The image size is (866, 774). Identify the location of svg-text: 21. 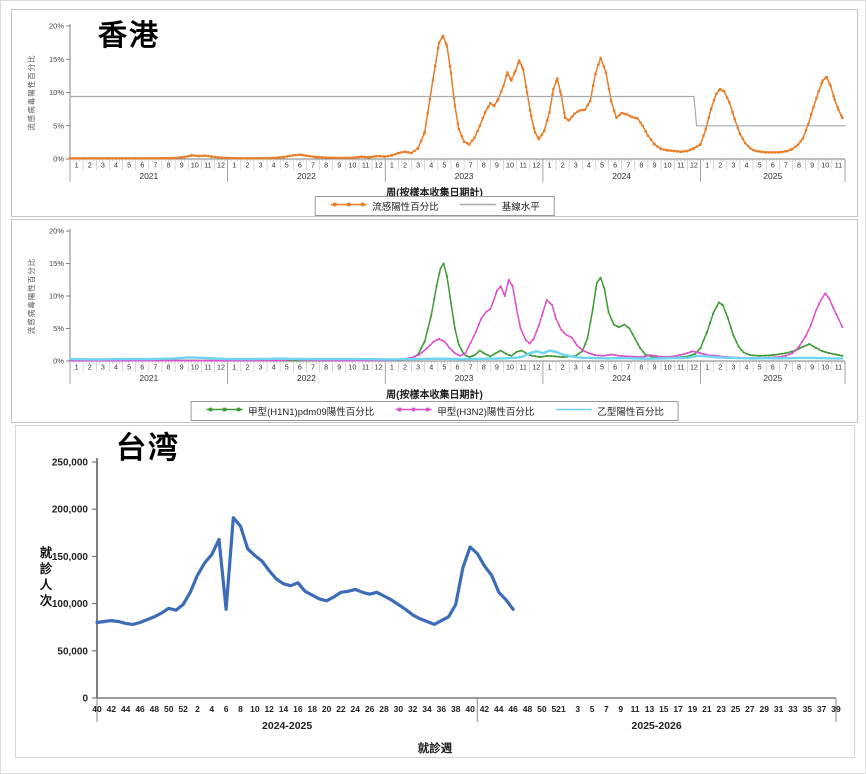
(707, 709).